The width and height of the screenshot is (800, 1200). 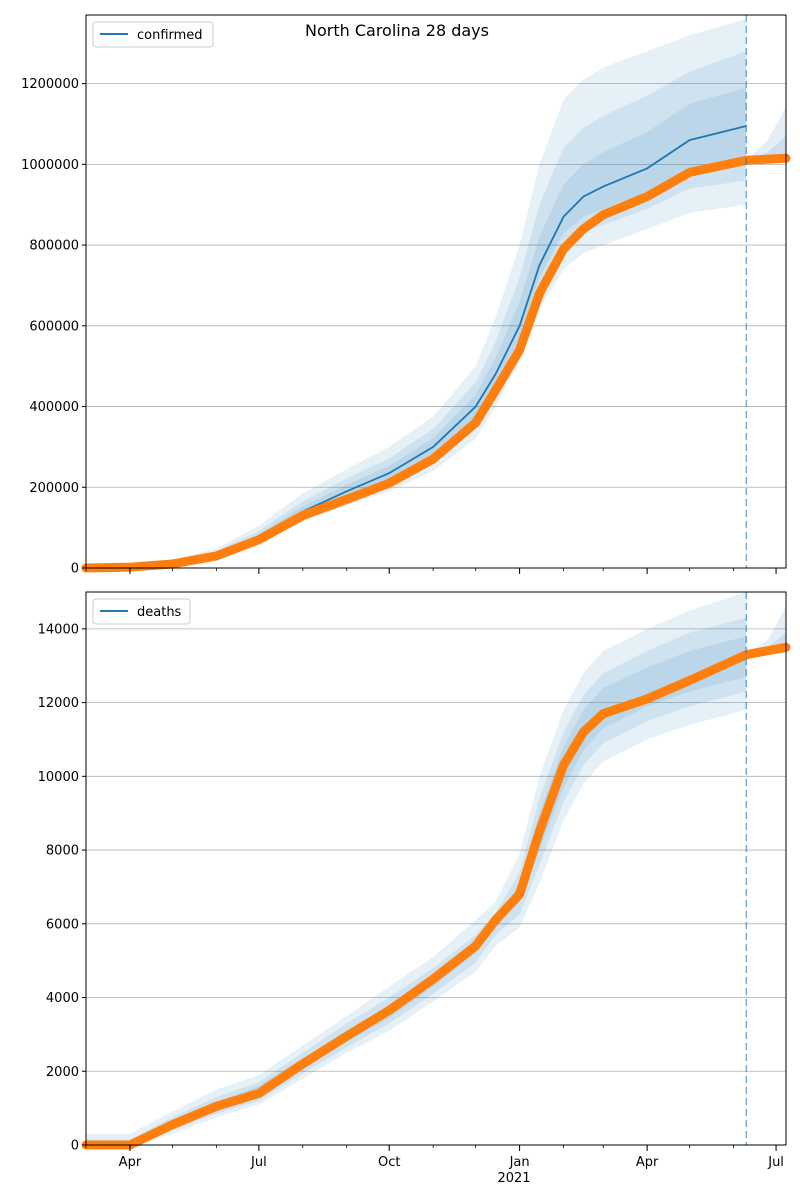 I want to click on deaths-y-tick-label: 10000, so click(x=58, y=777).